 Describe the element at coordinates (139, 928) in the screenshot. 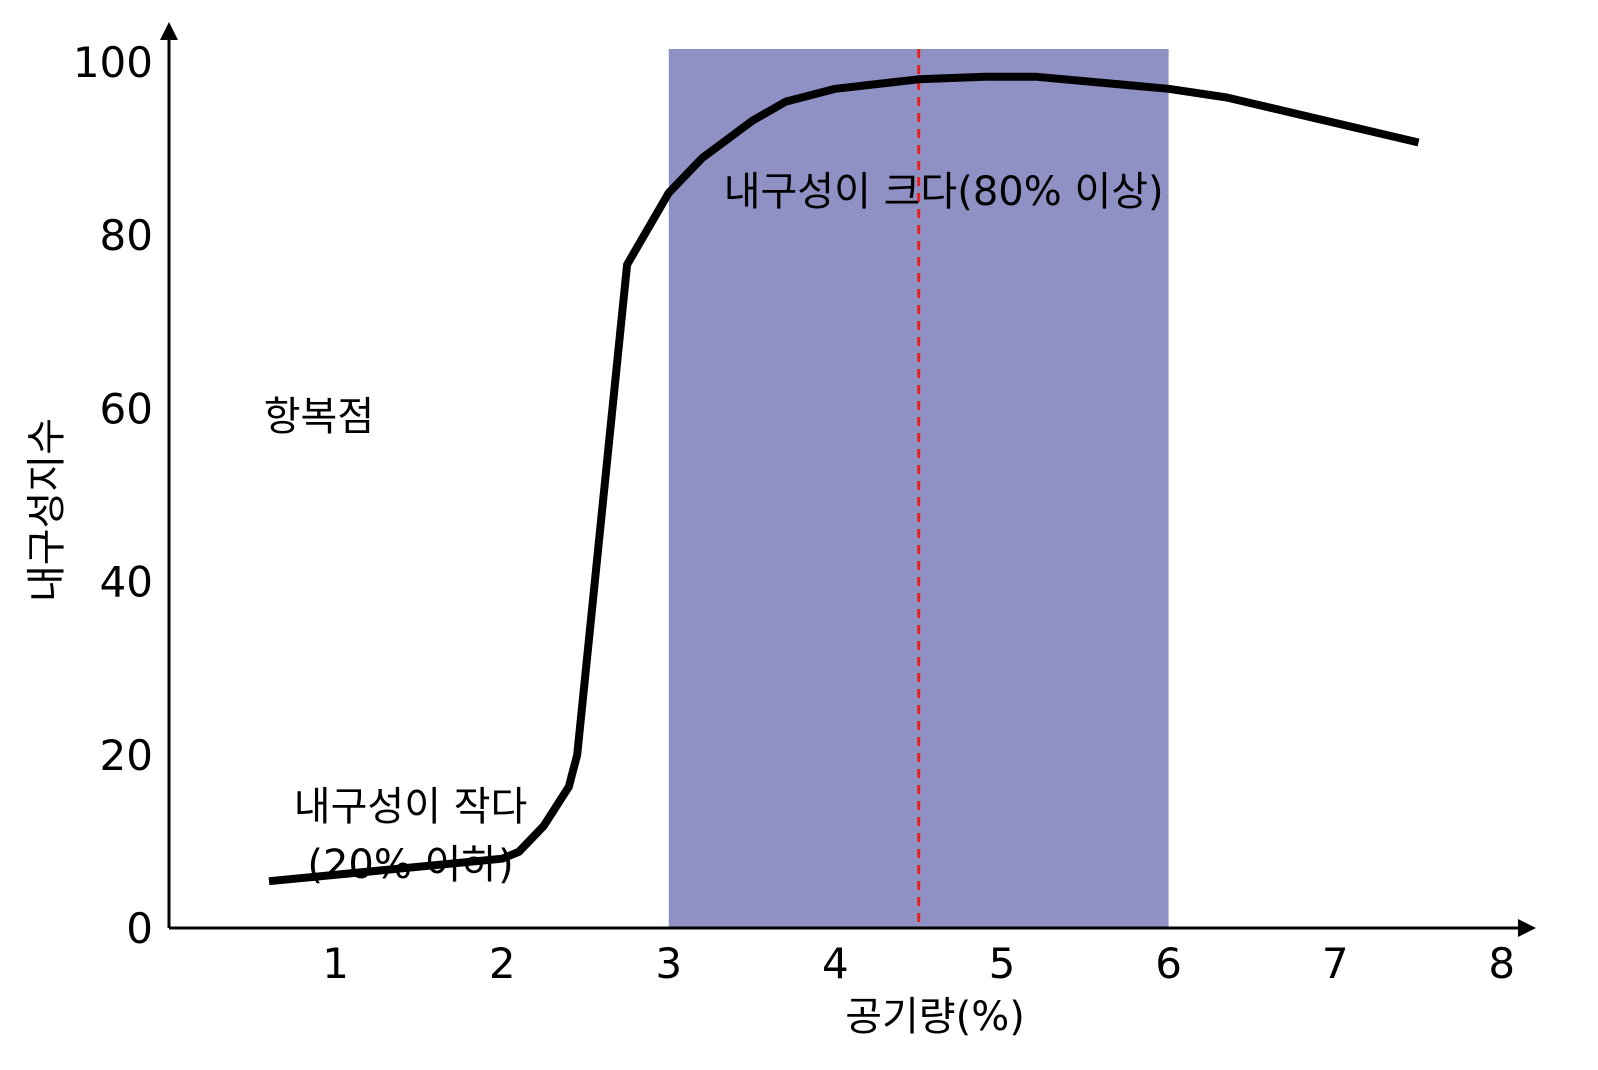

I see `y-tick-label: 0` at that location.